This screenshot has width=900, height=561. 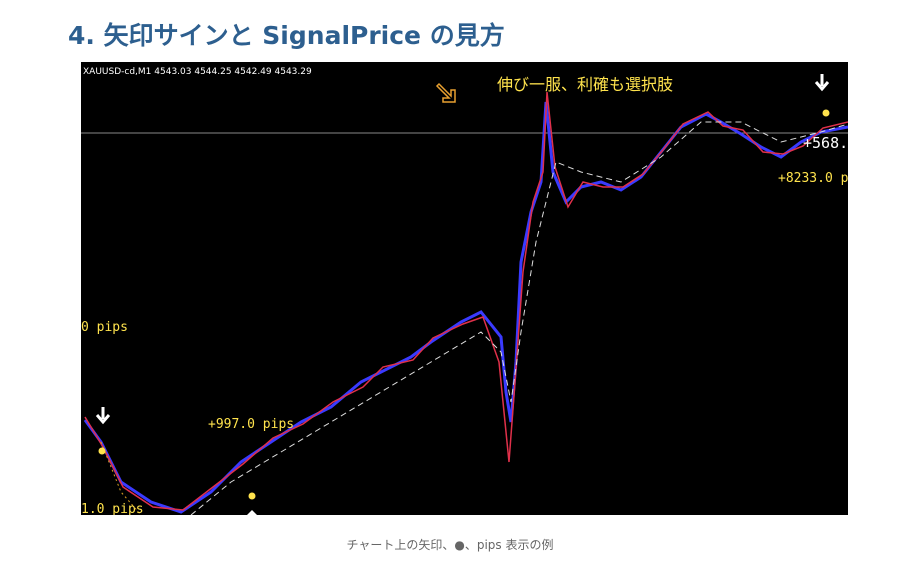 What do you see at coordinates (112, 508) in the screenshot?
I see `pips-label: 1.0 pips` at bounding box center [112, 508].